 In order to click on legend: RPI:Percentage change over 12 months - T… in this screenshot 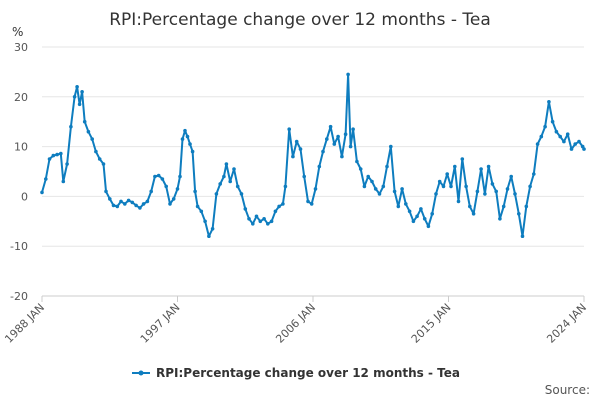, I will do `click(296, 373)`.